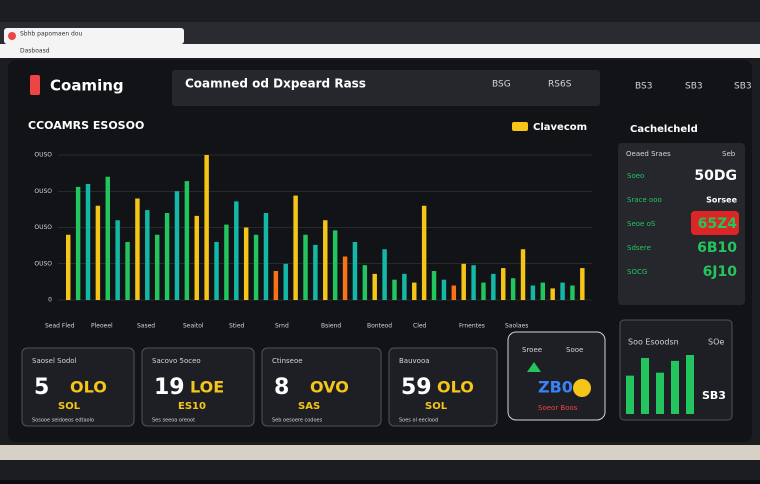 Image resolution: width=760 pixels, height=484 pixels. What do you see at coordinates (380, 452) in the screenshot?
I see `taskbar` at bounding box center [380, 452].